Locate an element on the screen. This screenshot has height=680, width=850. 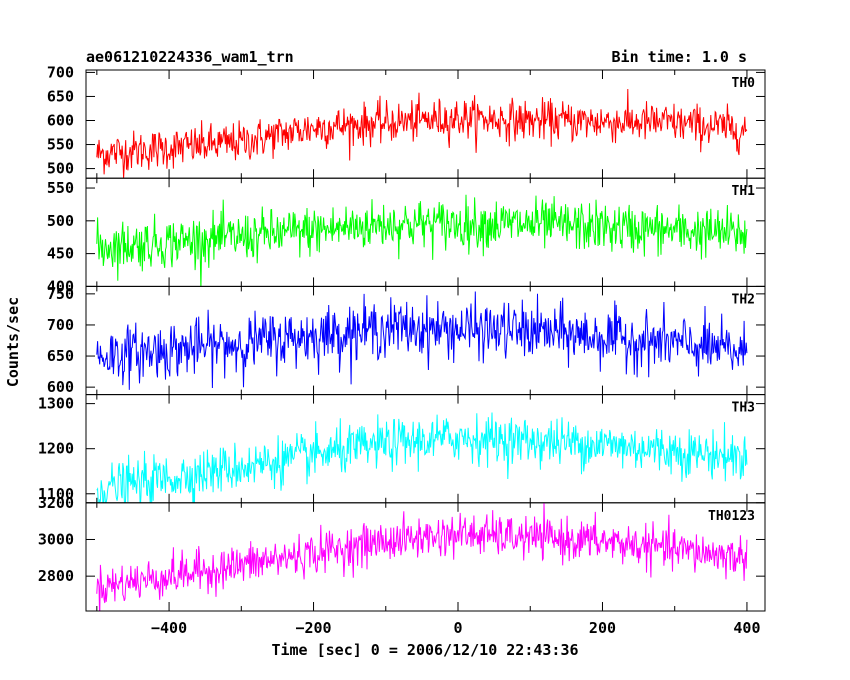
panel-th3: TH3 1100 1200 1300 is located at coordinates (402, 449).